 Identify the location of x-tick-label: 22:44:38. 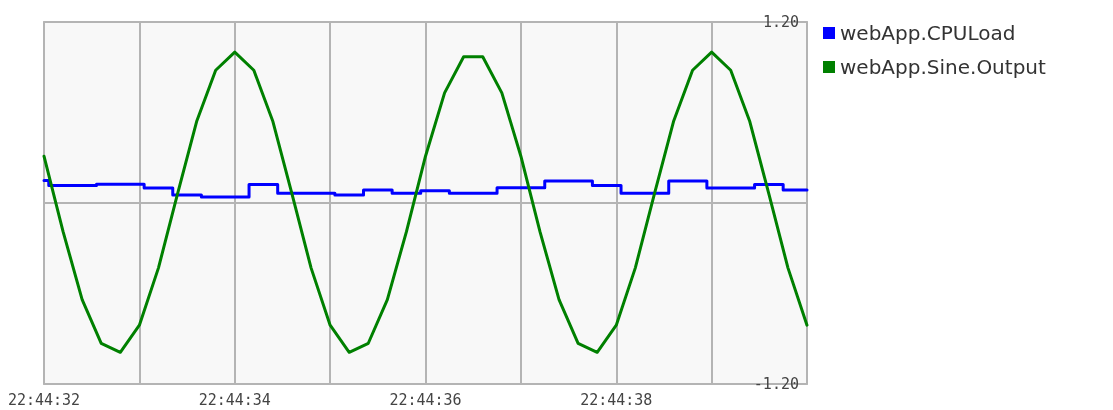
(616, 399).